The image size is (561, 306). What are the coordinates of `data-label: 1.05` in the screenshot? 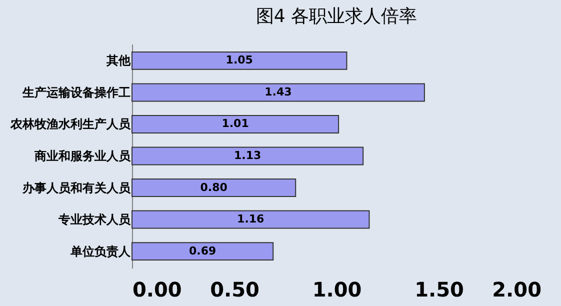 It's located at (239, 60).